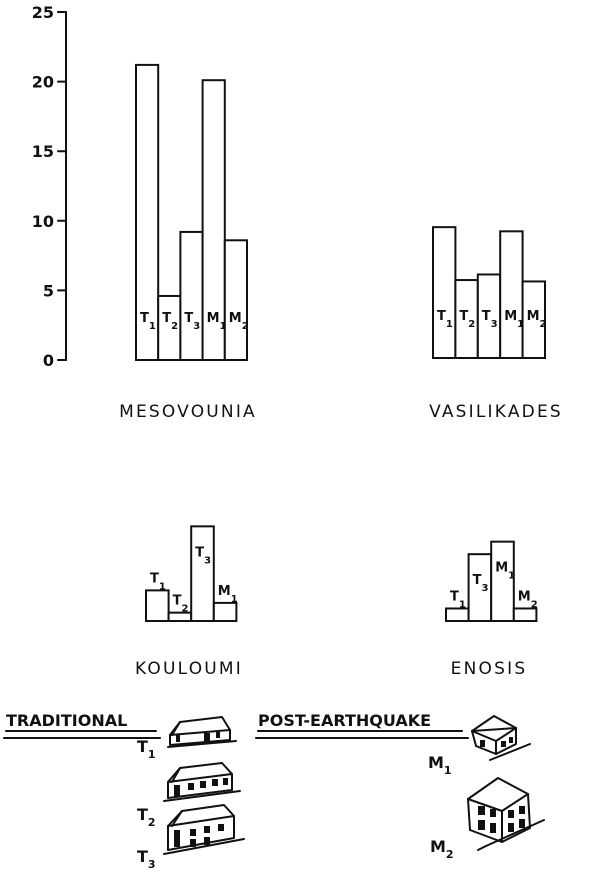 The image size is (613, 873). I want to click on bar-label-enosis-m1: M1, so click(505, 571).